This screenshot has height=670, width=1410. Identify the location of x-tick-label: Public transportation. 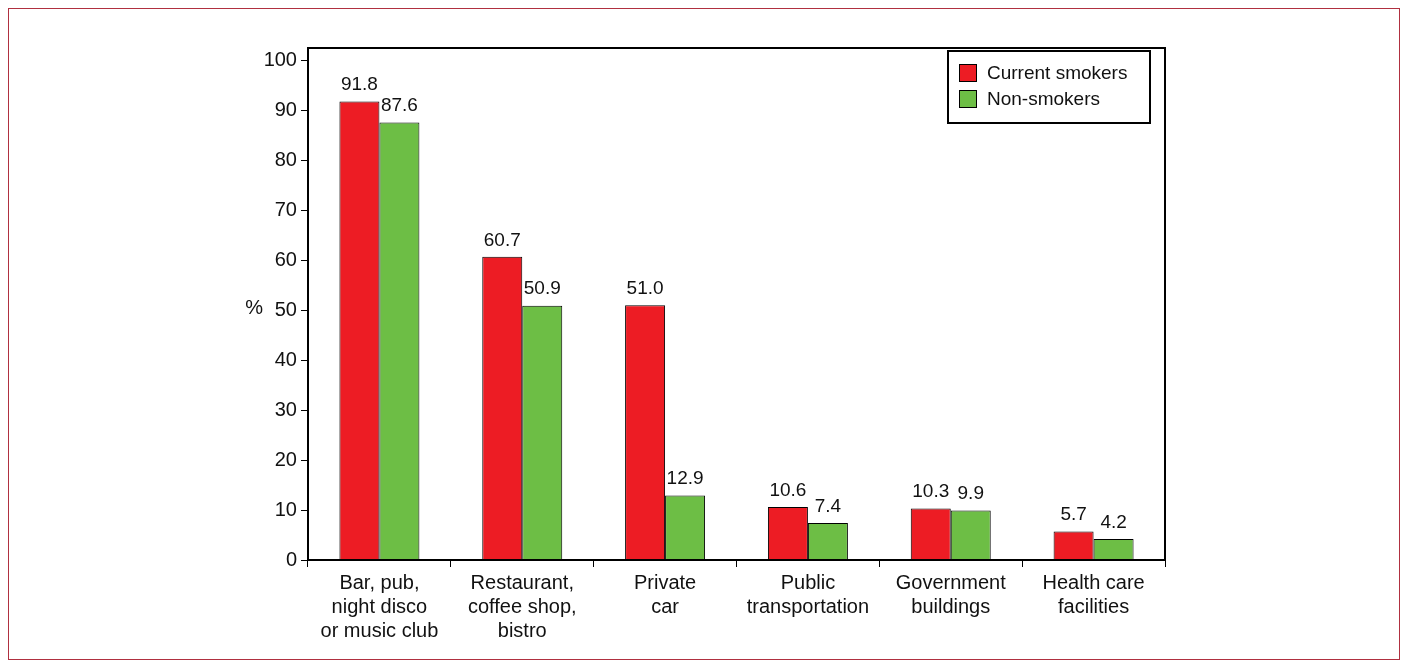
(808, 593).